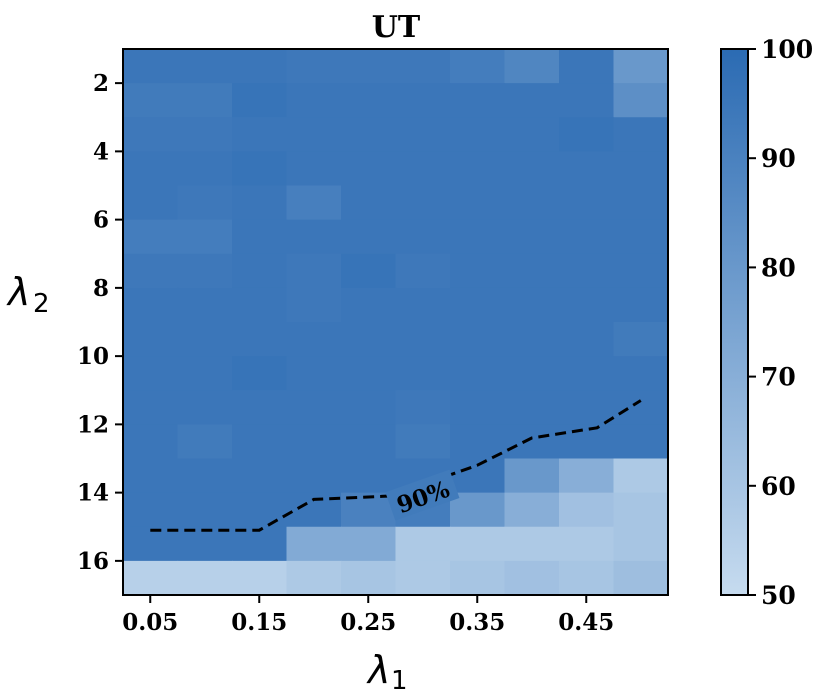 Image resolution: width=822 pixels, height=693 pixels. Describe the element at coordinates (378, 670) in the screenshot. I see `x-axis-label-symbol: λ` at that location.